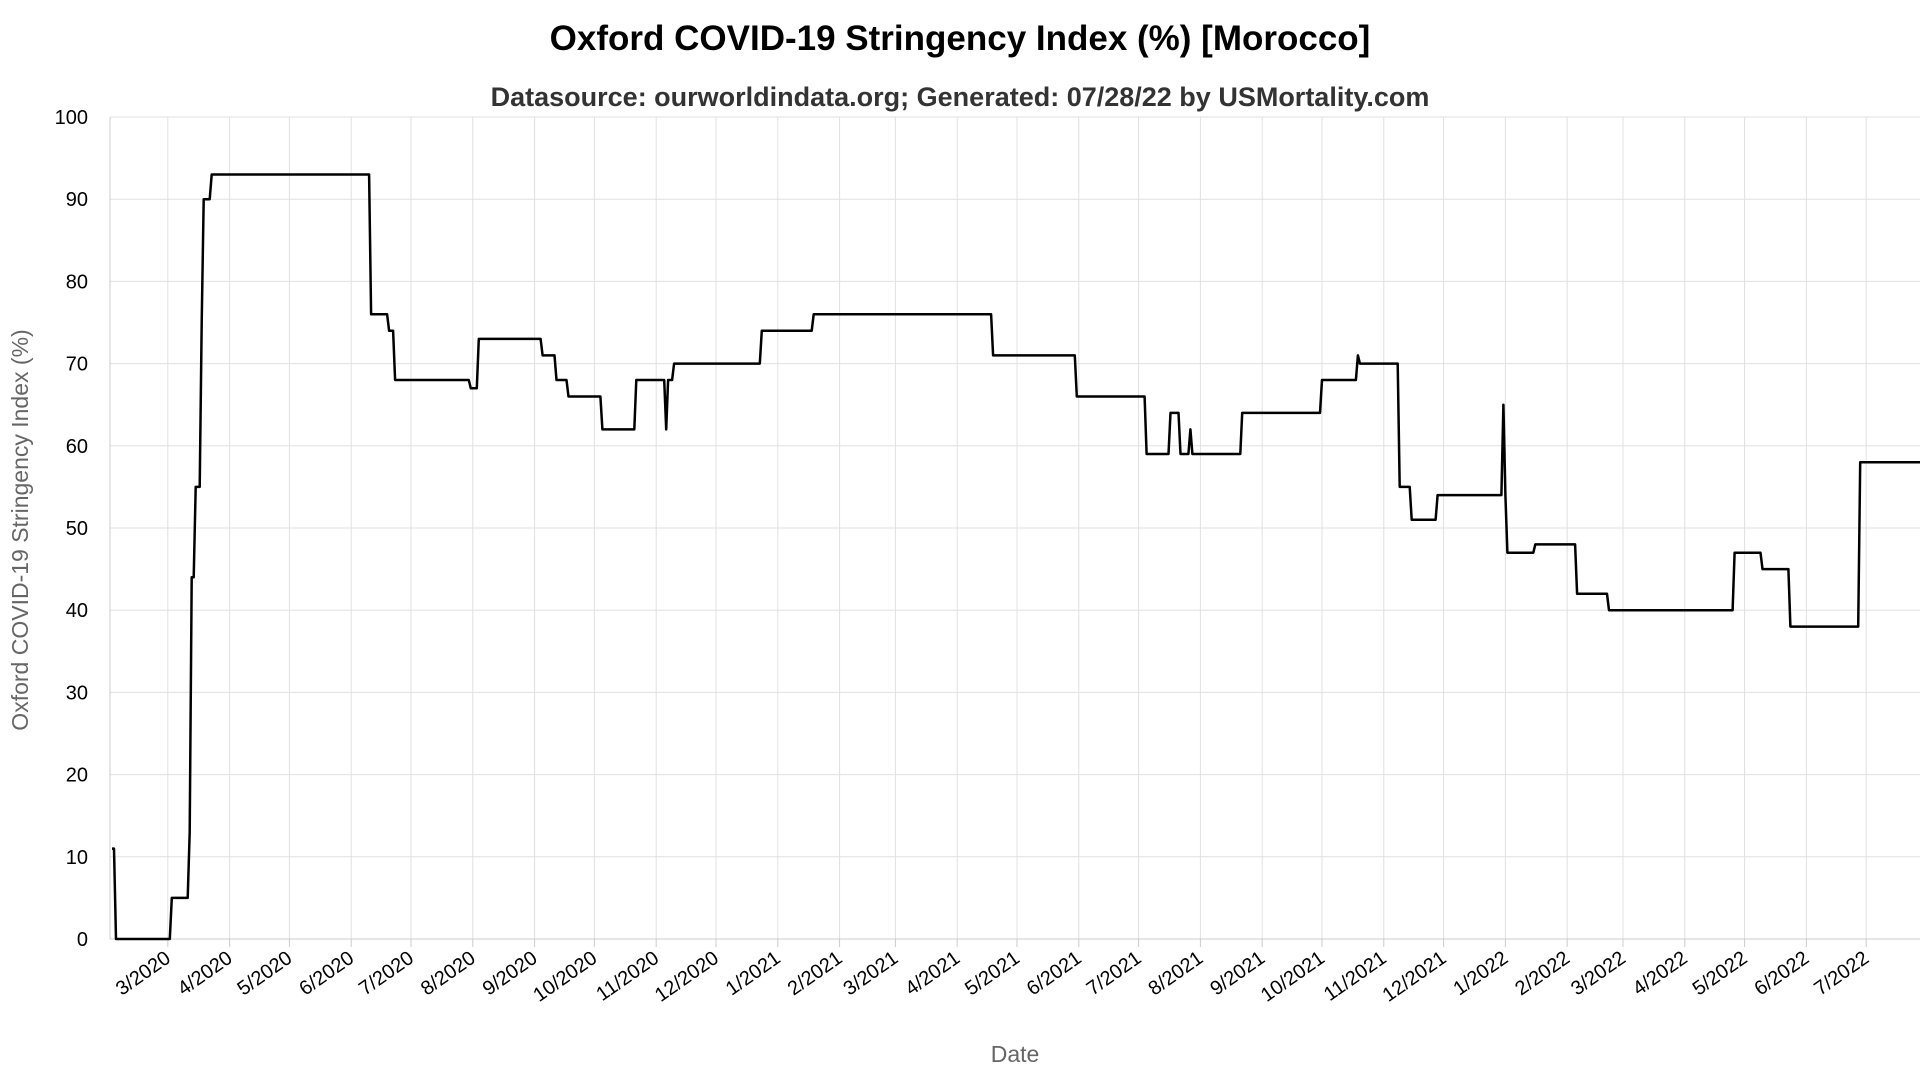 Image resolution: width=1920 pixels, height=1085 pixels. Describe the element at coordinates (1720, 973) in the screenshot. I see `x-tick-label: 5/2022` at that location.